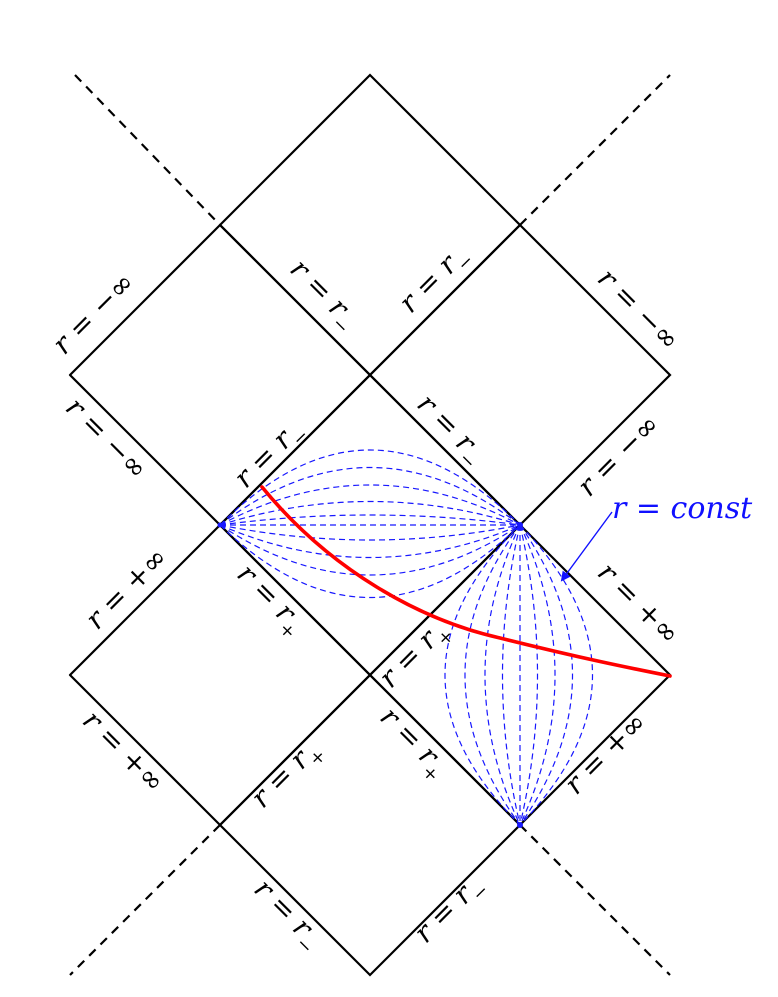 The height and width of the screenshot is (997, 778). I want to click on const-arrow, so click(586, 546).